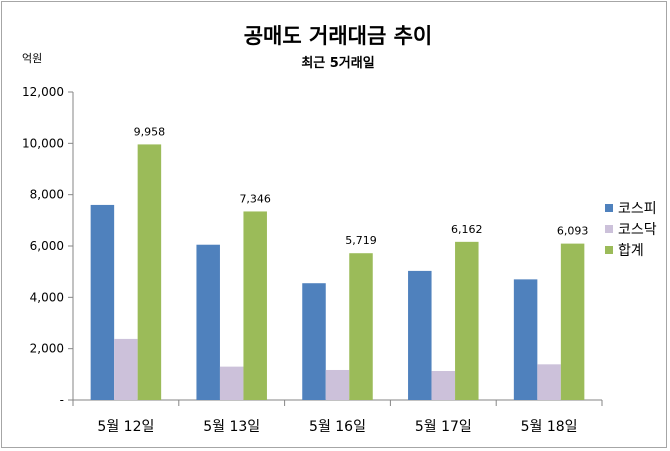  What do you see at coordinates (47, 195) in the screenshot?
I see `y-tick-label: 8,000` at bounding box center [47, 195].